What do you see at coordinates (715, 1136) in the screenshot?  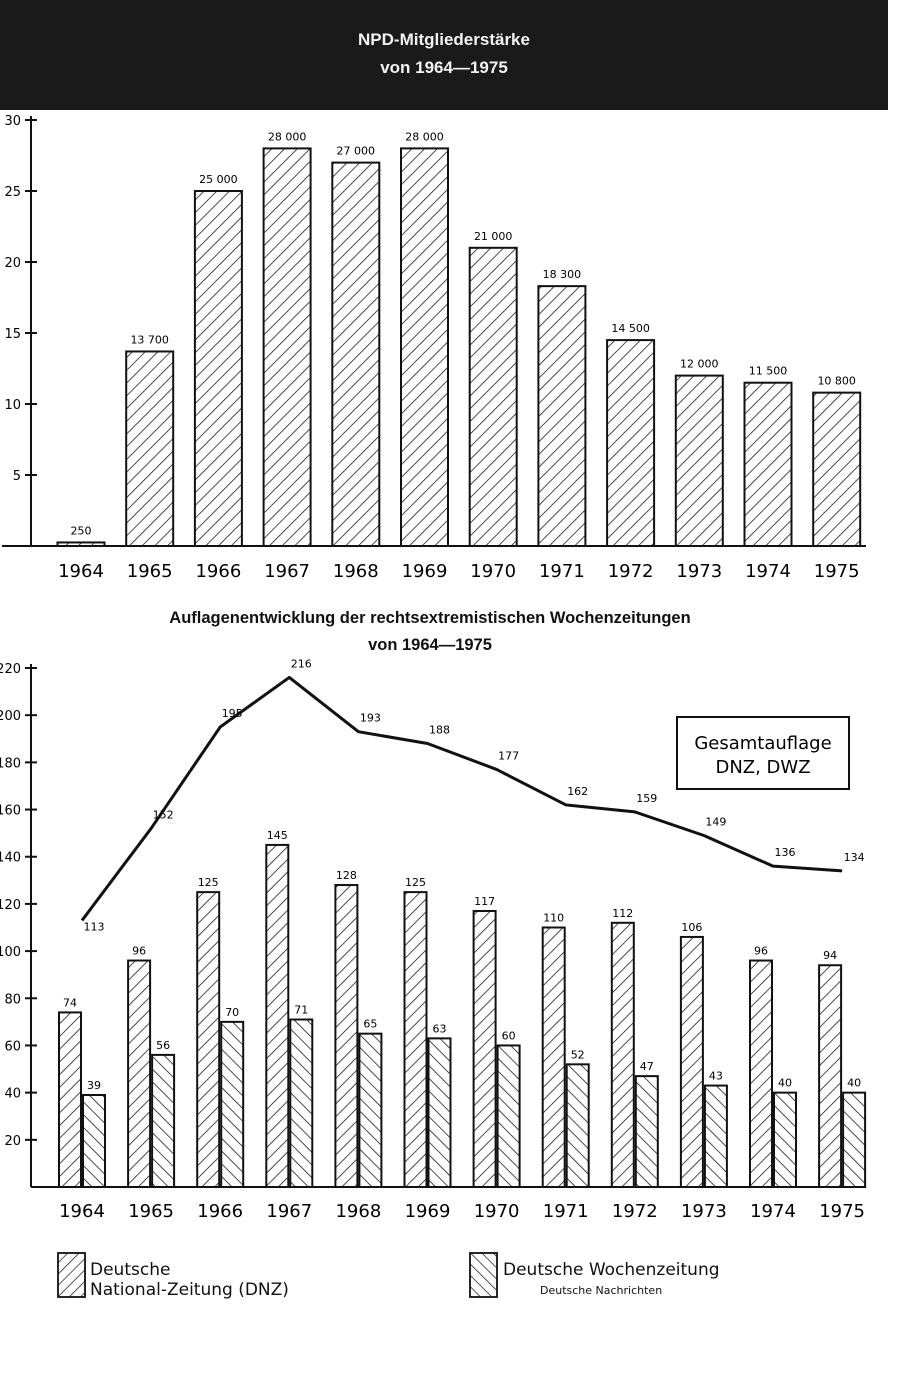 I see `dwz-bar-1973` at bounding box center [715, 1136].